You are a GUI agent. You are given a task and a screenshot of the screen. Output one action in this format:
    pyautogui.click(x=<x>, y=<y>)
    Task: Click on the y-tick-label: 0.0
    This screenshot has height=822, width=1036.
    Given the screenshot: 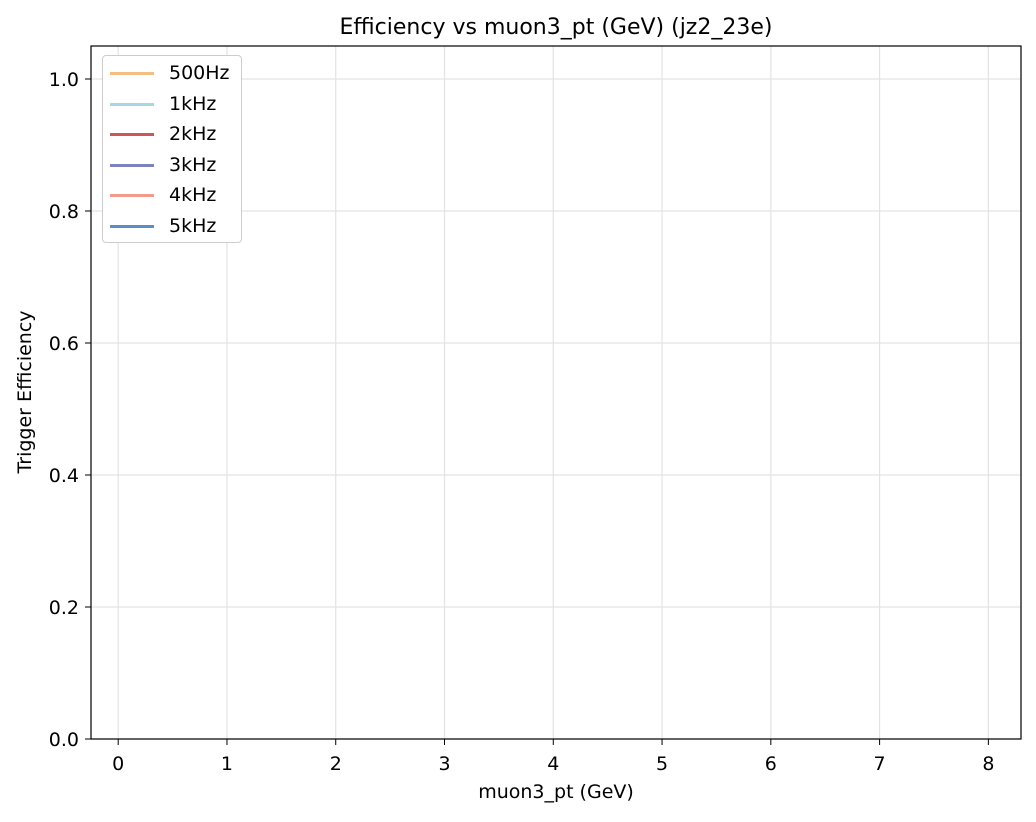 What is the action you would take?
    pyautogui.click(x=64, y=740)
    